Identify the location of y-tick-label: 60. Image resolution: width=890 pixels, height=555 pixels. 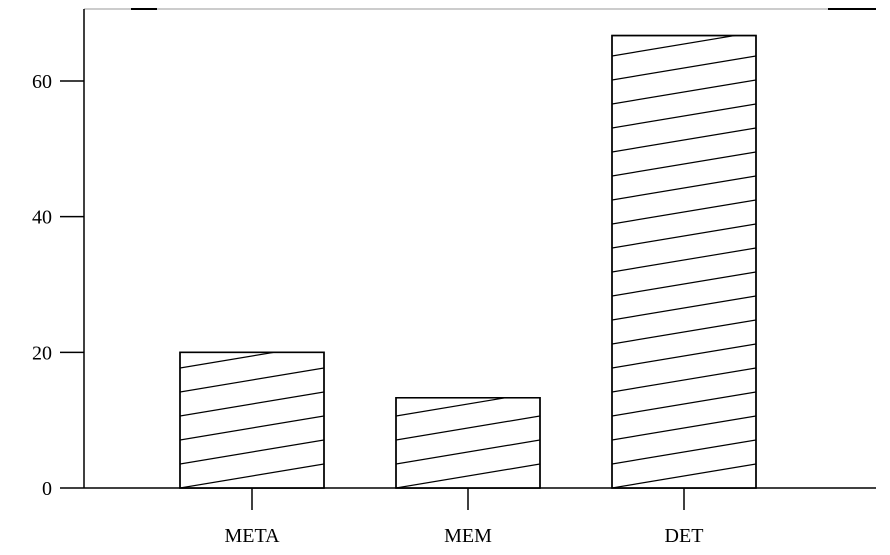
(42, 82).